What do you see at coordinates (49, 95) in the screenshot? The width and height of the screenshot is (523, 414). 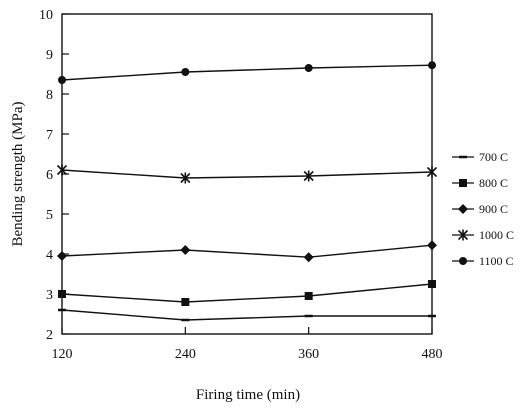 I see `y-tick-label: 8` at bounding box center [49, 95].